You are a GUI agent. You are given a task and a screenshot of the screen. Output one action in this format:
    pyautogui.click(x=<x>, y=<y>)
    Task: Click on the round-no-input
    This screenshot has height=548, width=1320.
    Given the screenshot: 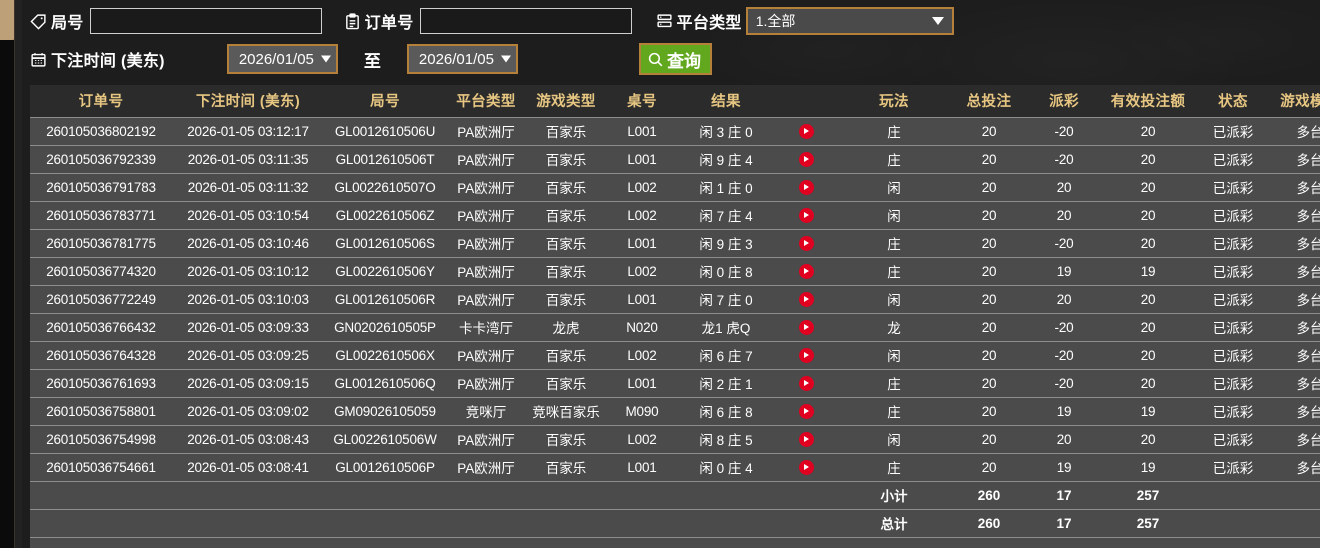 What is the action you would take?
    pyautogui.click(x=205, y=21)
    